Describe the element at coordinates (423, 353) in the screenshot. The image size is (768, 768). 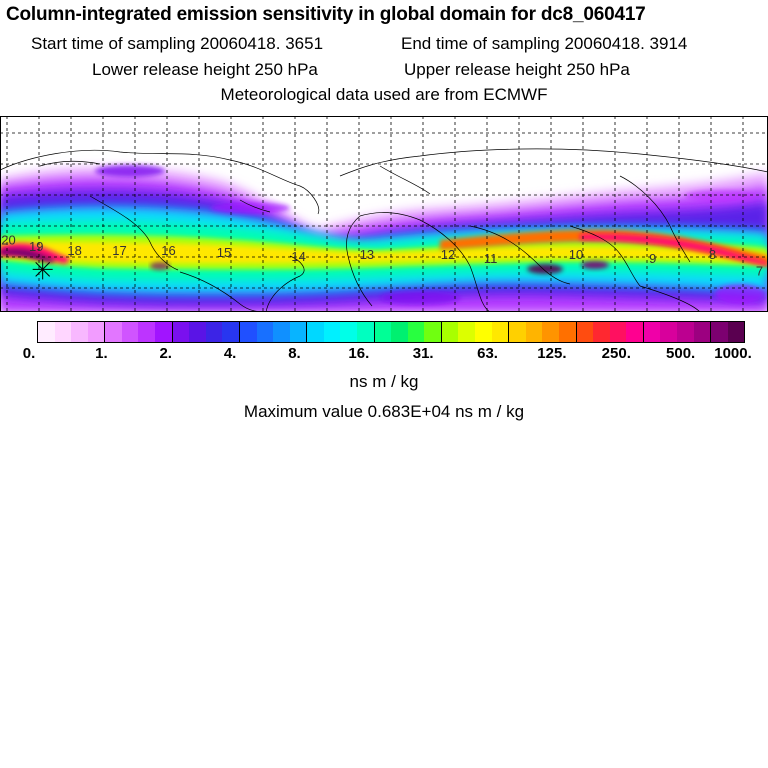
I see `colorbar-tick-label: 31.` at that location.